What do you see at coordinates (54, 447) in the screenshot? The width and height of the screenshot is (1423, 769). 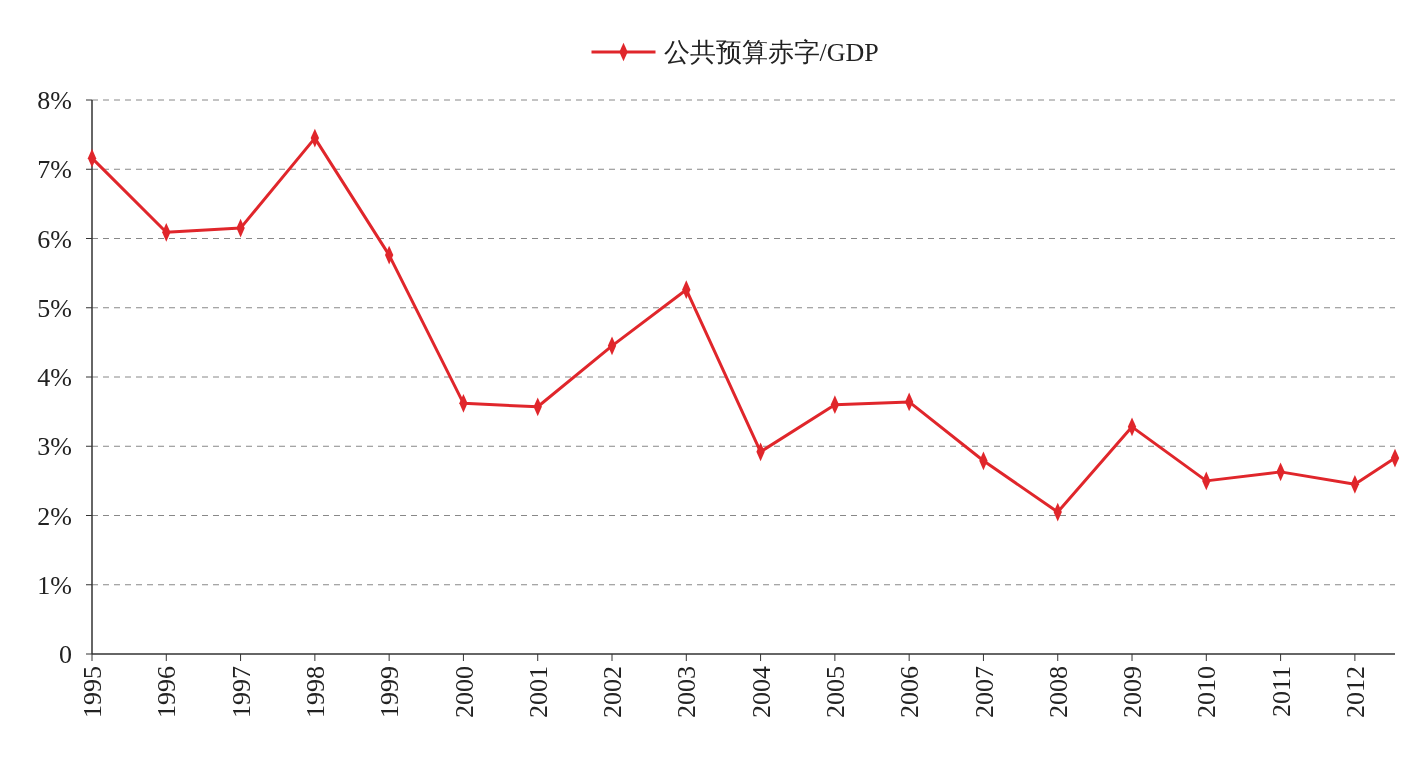 I see `y-tick-label: 3%` at bounding box center [54, 447].